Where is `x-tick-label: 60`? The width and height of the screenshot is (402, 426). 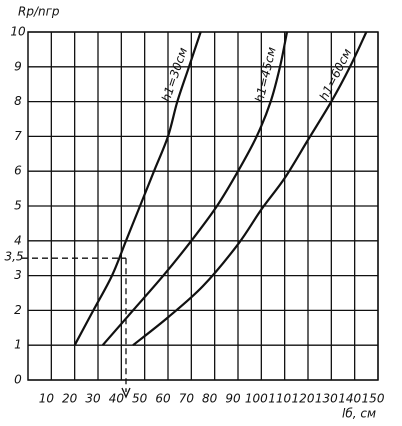 x-tick-label: 60 is located at coordinates (163, 399).